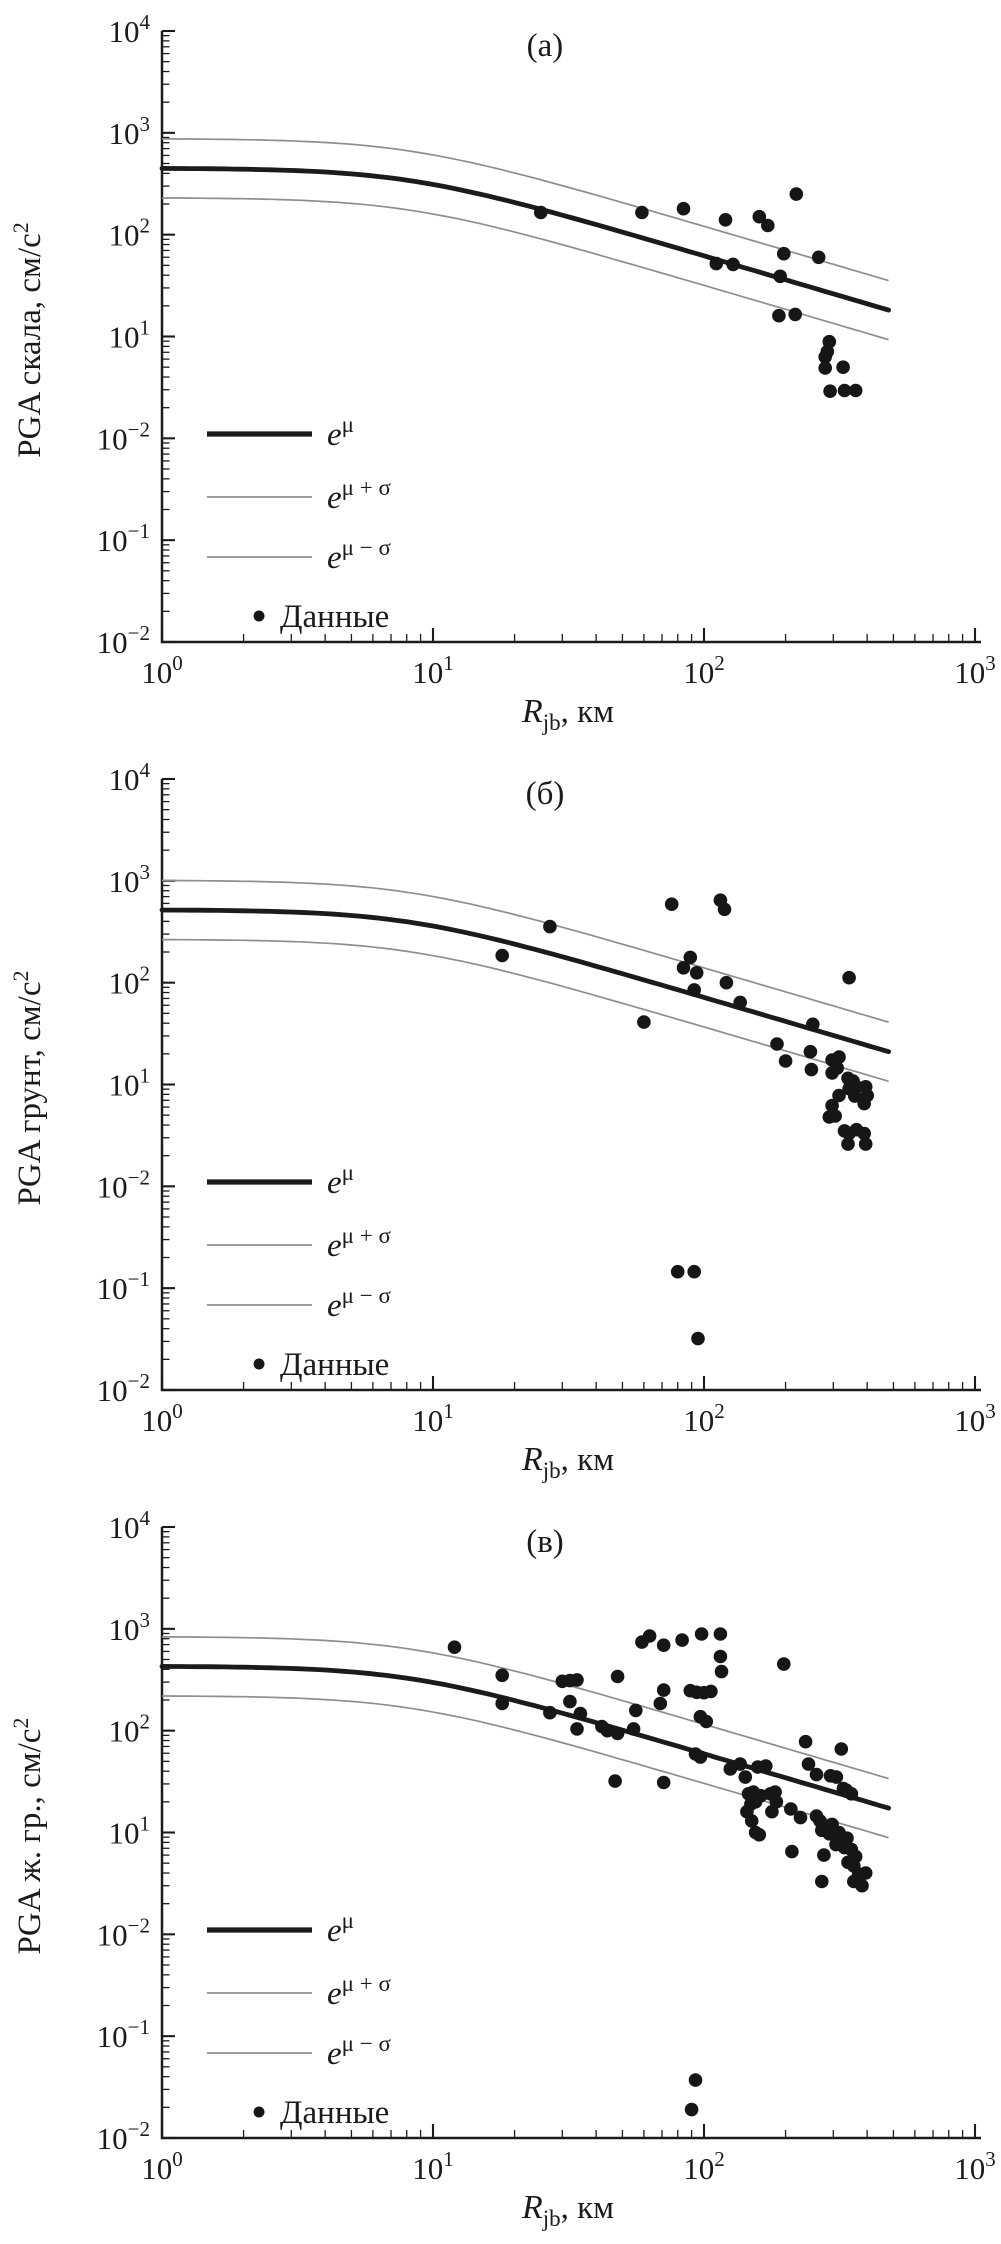 Image resolution: width=1001 pixels, height=2244 pixels. I want to click on chart-title: (а), so click(545, 46).